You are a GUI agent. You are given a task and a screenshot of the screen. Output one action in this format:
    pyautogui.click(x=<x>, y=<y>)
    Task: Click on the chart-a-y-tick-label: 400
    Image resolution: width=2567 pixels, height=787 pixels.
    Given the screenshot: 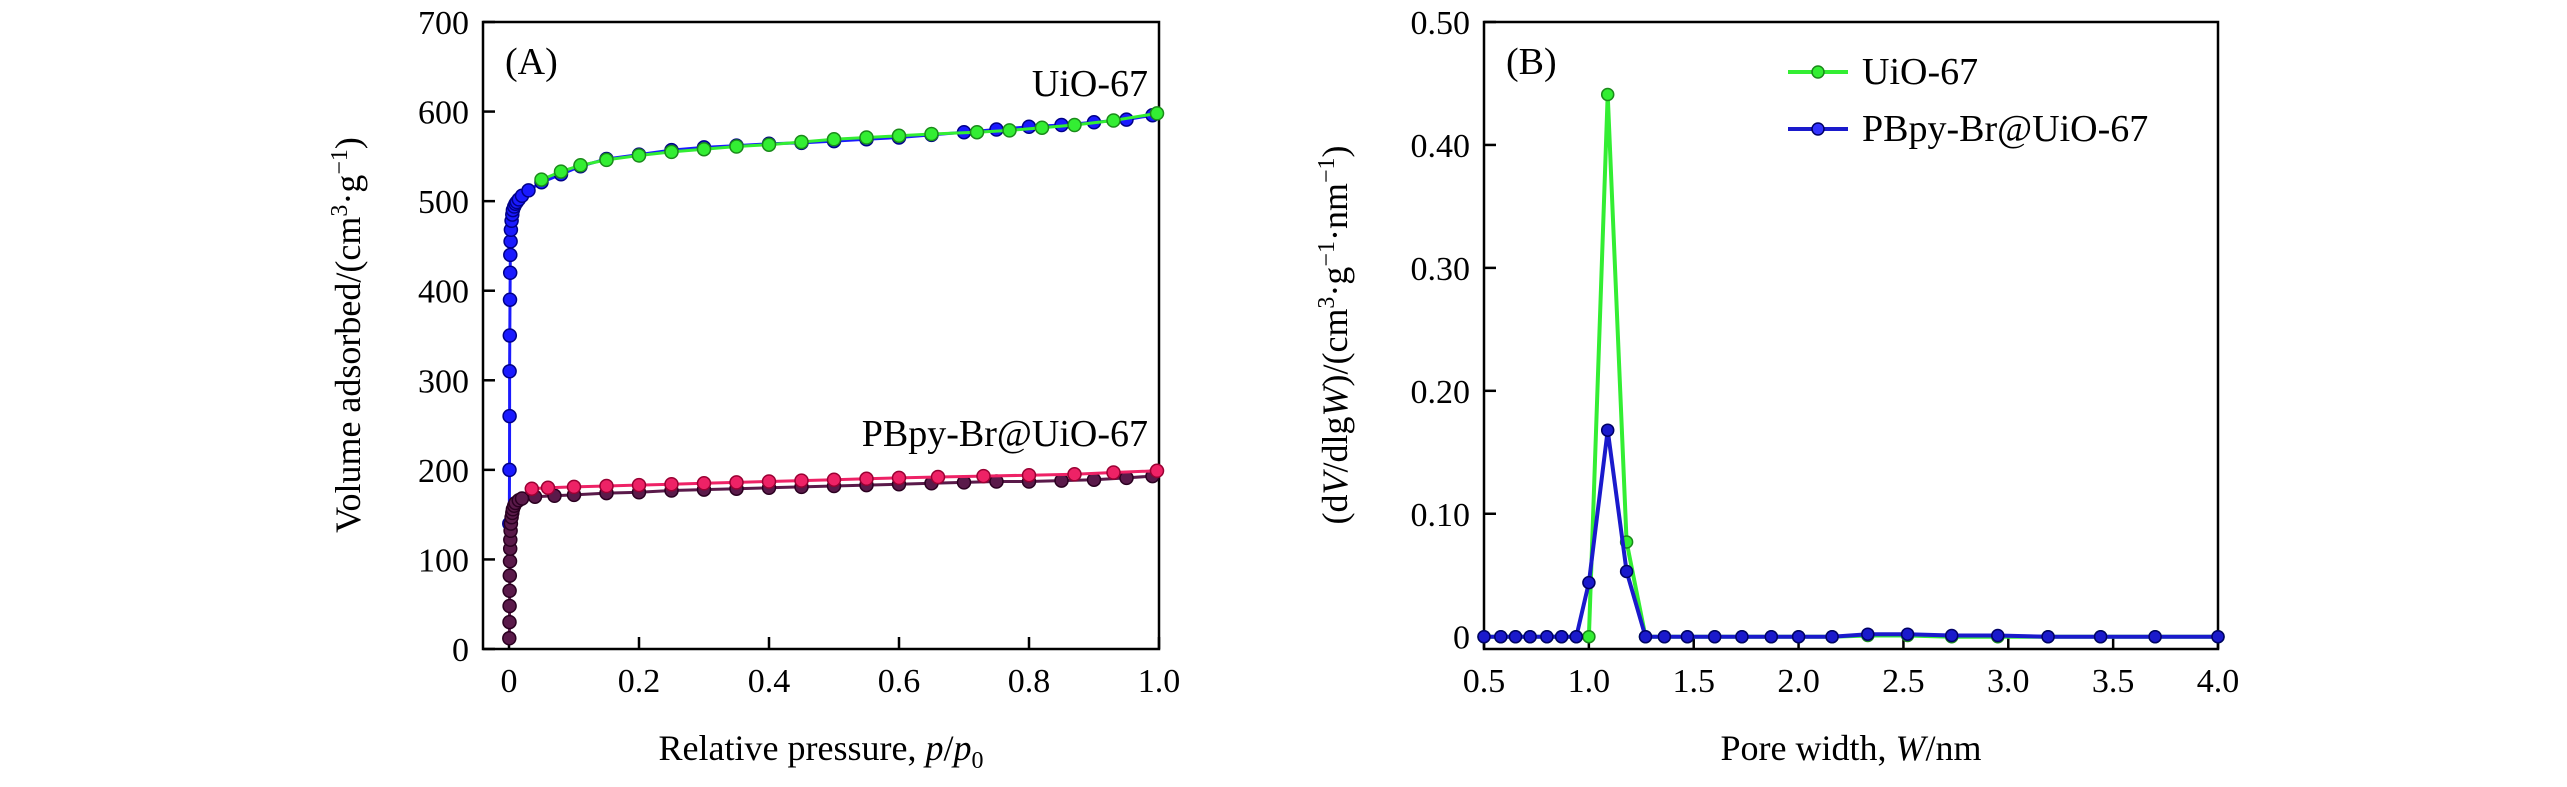 What is the action you would take?
    pyautogui.click(x=443, y=292)
    